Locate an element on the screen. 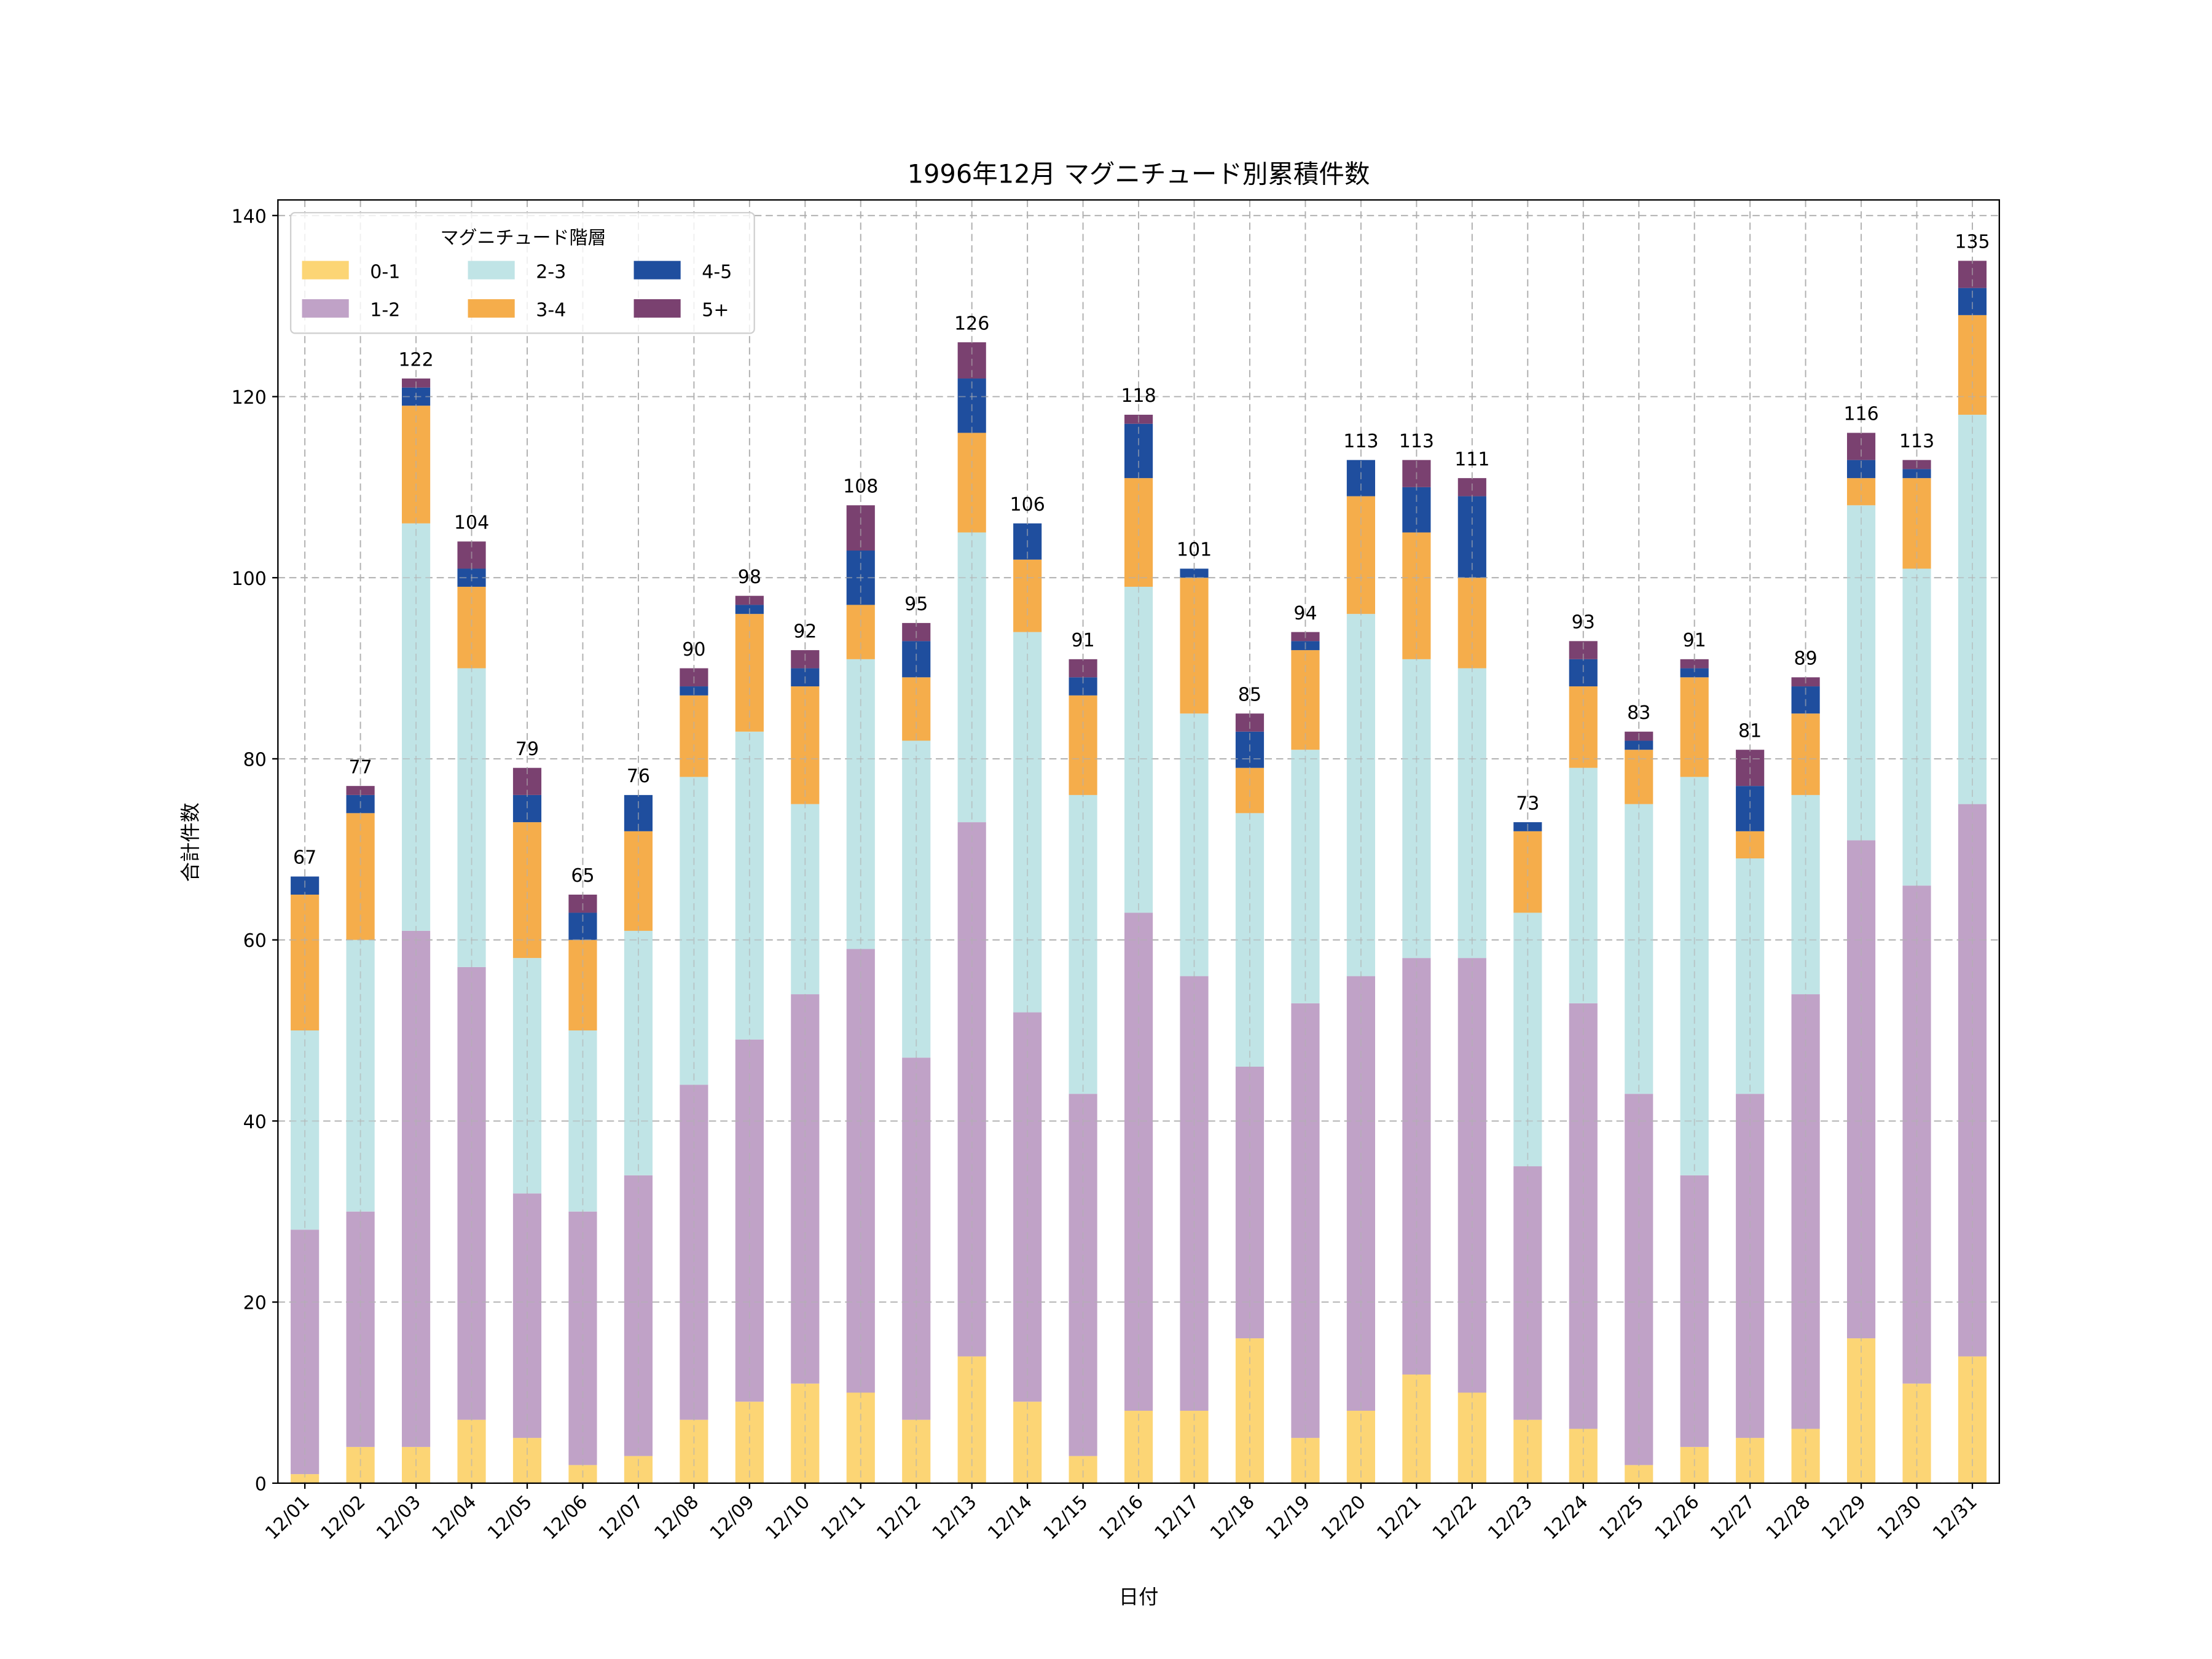  x-tick-label: 12/21 is located at coordinates (1399, 1517).